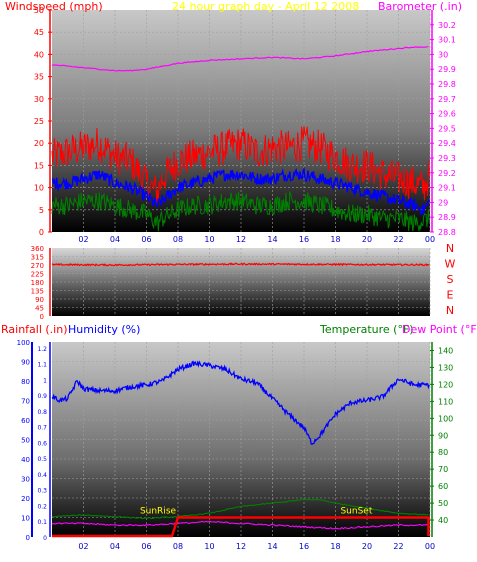  I want to click on humidity-x-tick-label: 18, so click(335, 546).